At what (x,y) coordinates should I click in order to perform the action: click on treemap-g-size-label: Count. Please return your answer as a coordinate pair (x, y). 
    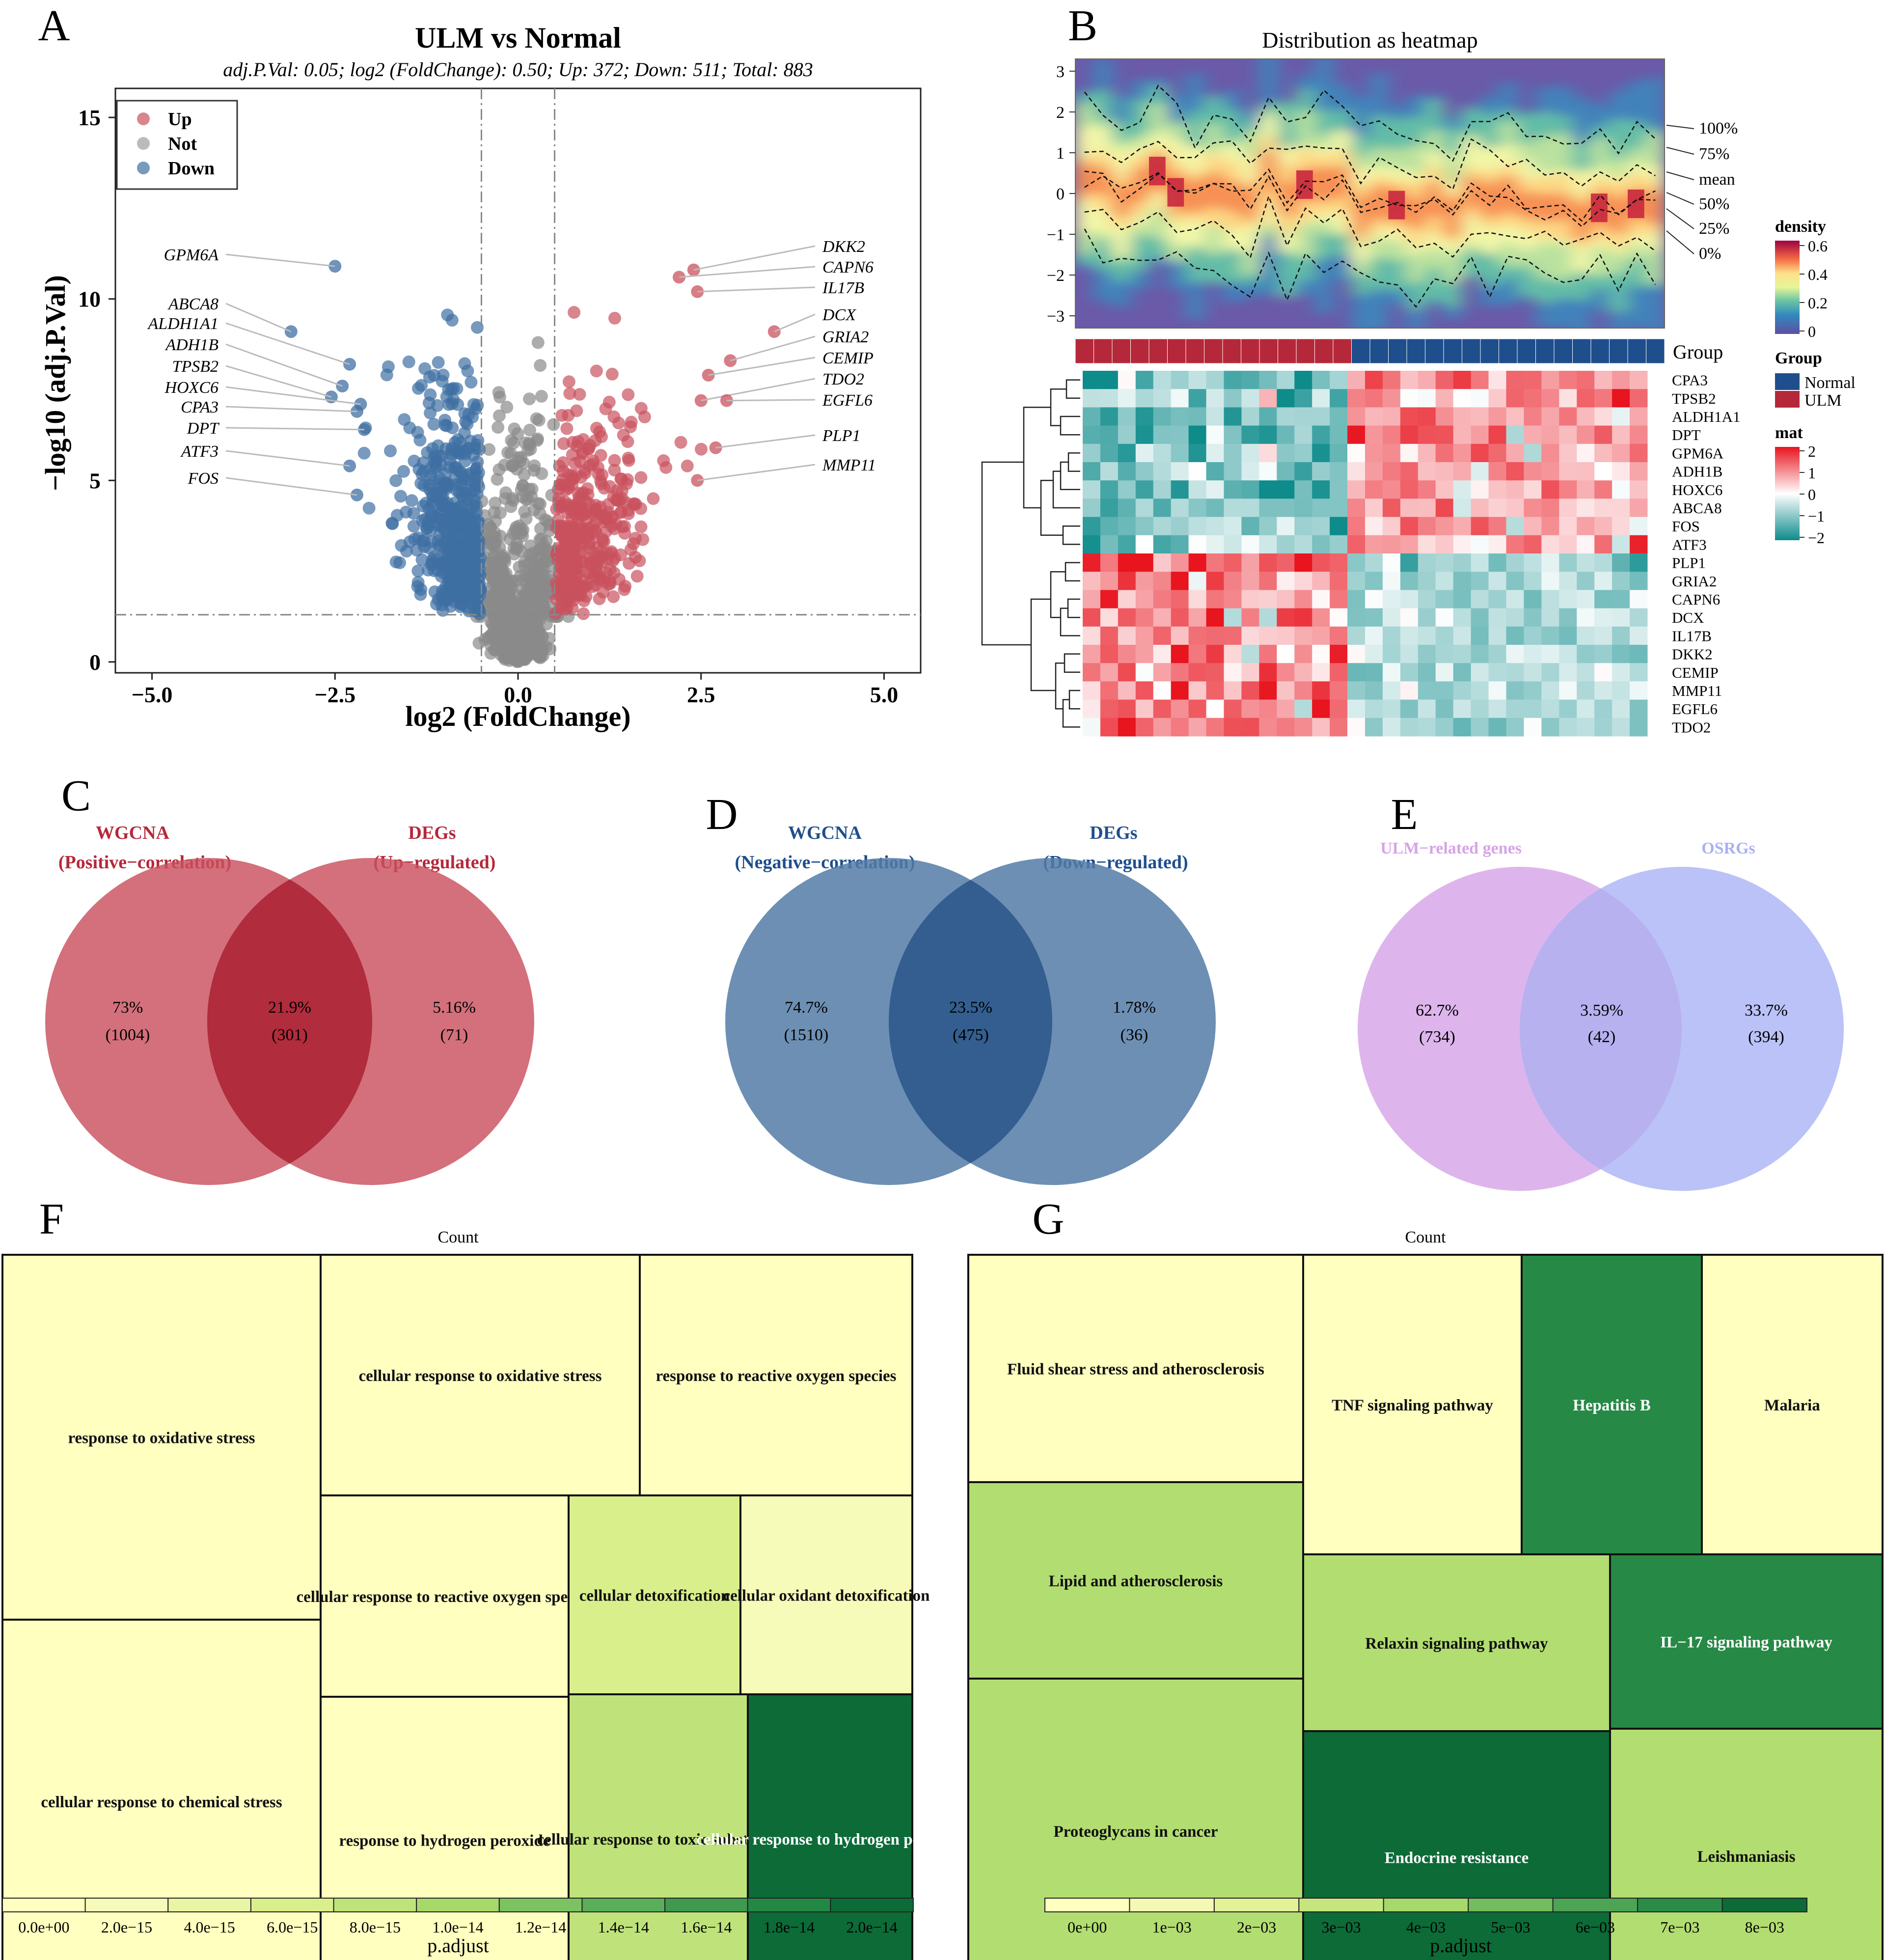
    Looking at the image, I should click on (1425, 1237).